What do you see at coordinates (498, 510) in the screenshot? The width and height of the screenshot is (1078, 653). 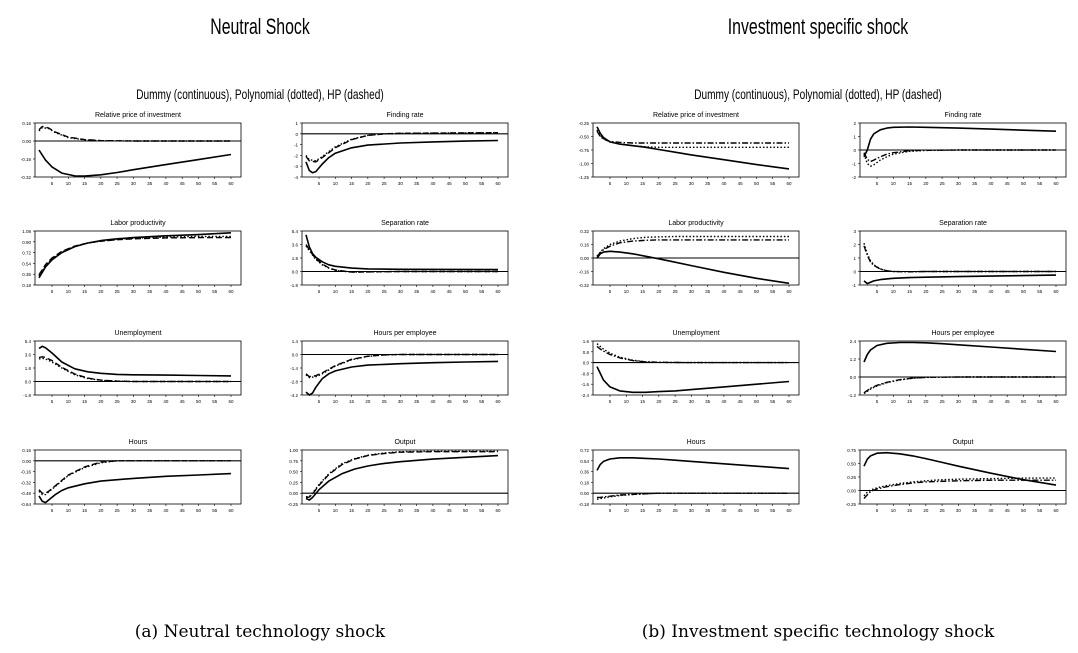 I see `x-tick-label: 60` at bounding box center [498, 510].